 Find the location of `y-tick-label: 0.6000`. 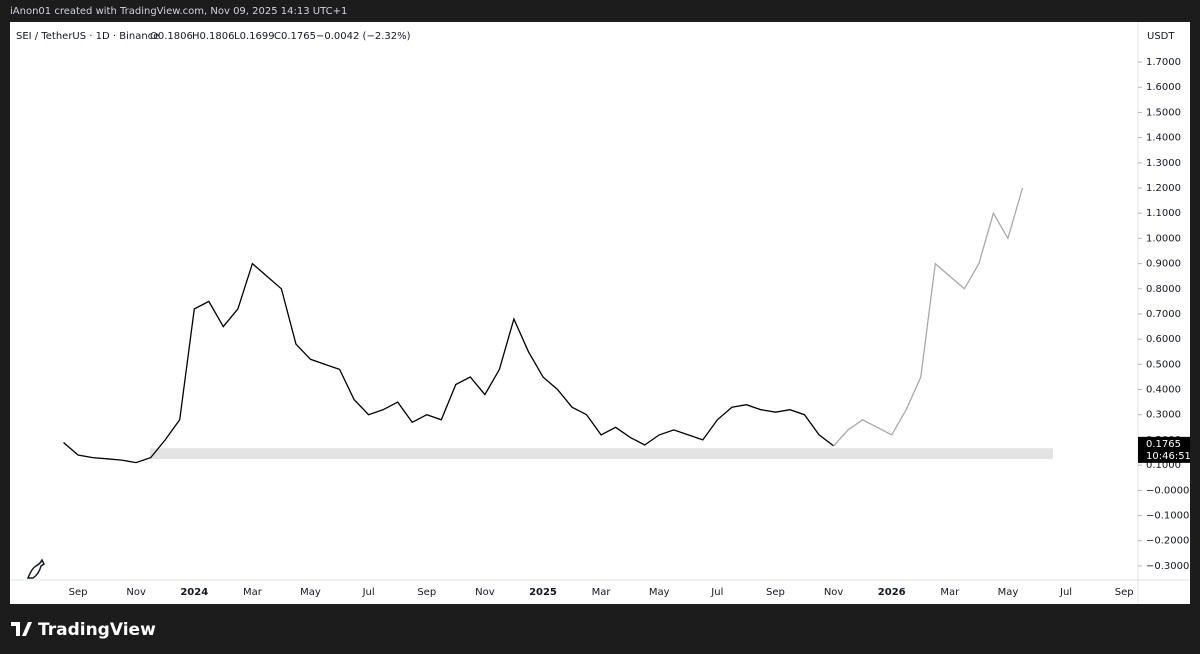

y-tick-label: 0.6000 is located at coordinates (1163, 339).